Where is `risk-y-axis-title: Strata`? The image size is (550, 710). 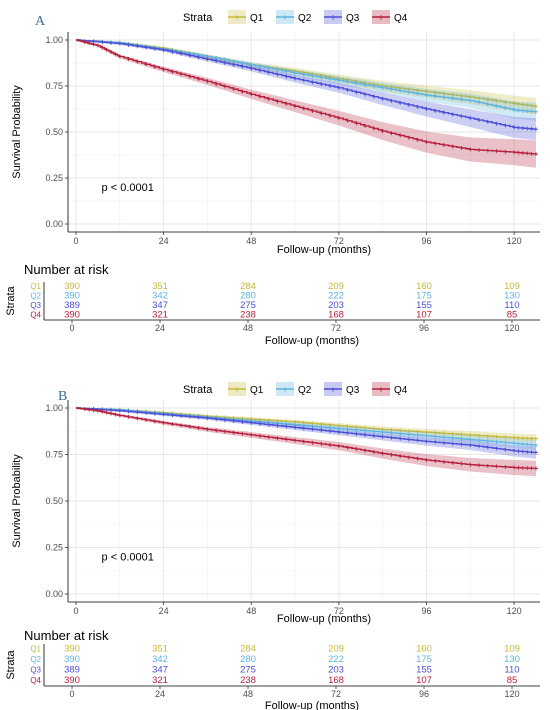
risk-y-axis-title: Strata is located at coordinates (11, 300).